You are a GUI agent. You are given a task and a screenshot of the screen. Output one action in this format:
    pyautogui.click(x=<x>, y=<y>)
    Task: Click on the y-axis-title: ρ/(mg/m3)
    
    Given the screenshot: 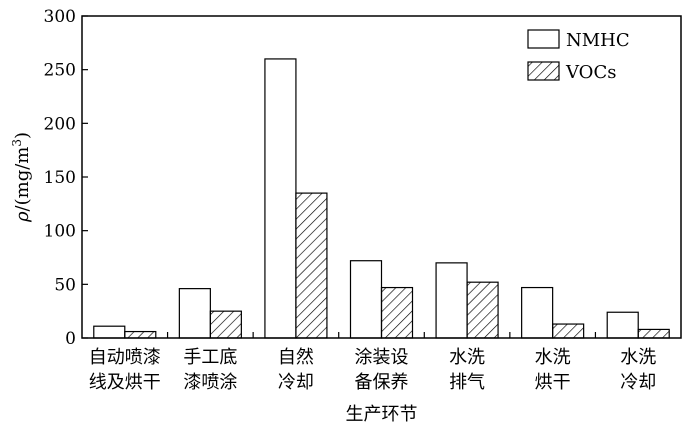 What is the action you would take?
    pyautogui.click(x=21, y=177)
    